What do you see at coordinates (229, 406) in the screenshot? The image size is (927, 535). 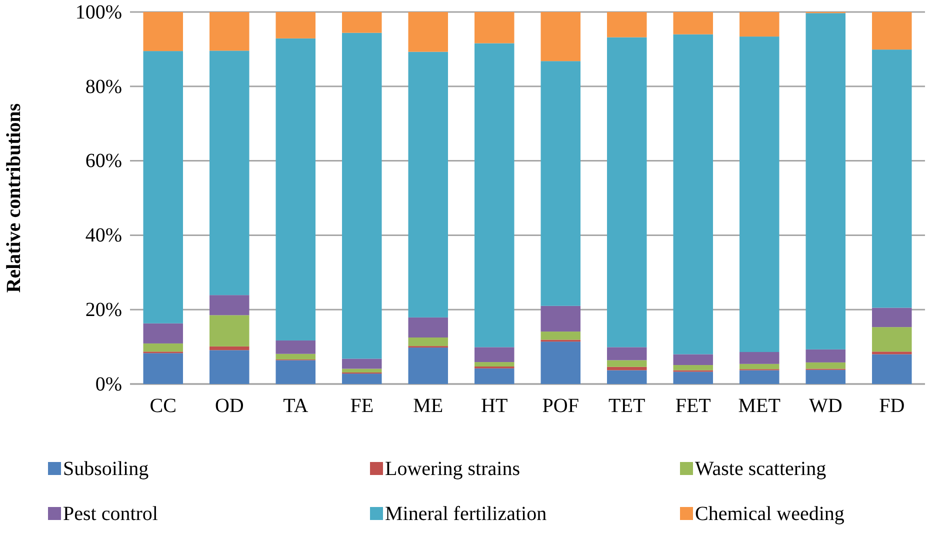 I see `x-tick-label: OD` at bounding box center [229, 406].